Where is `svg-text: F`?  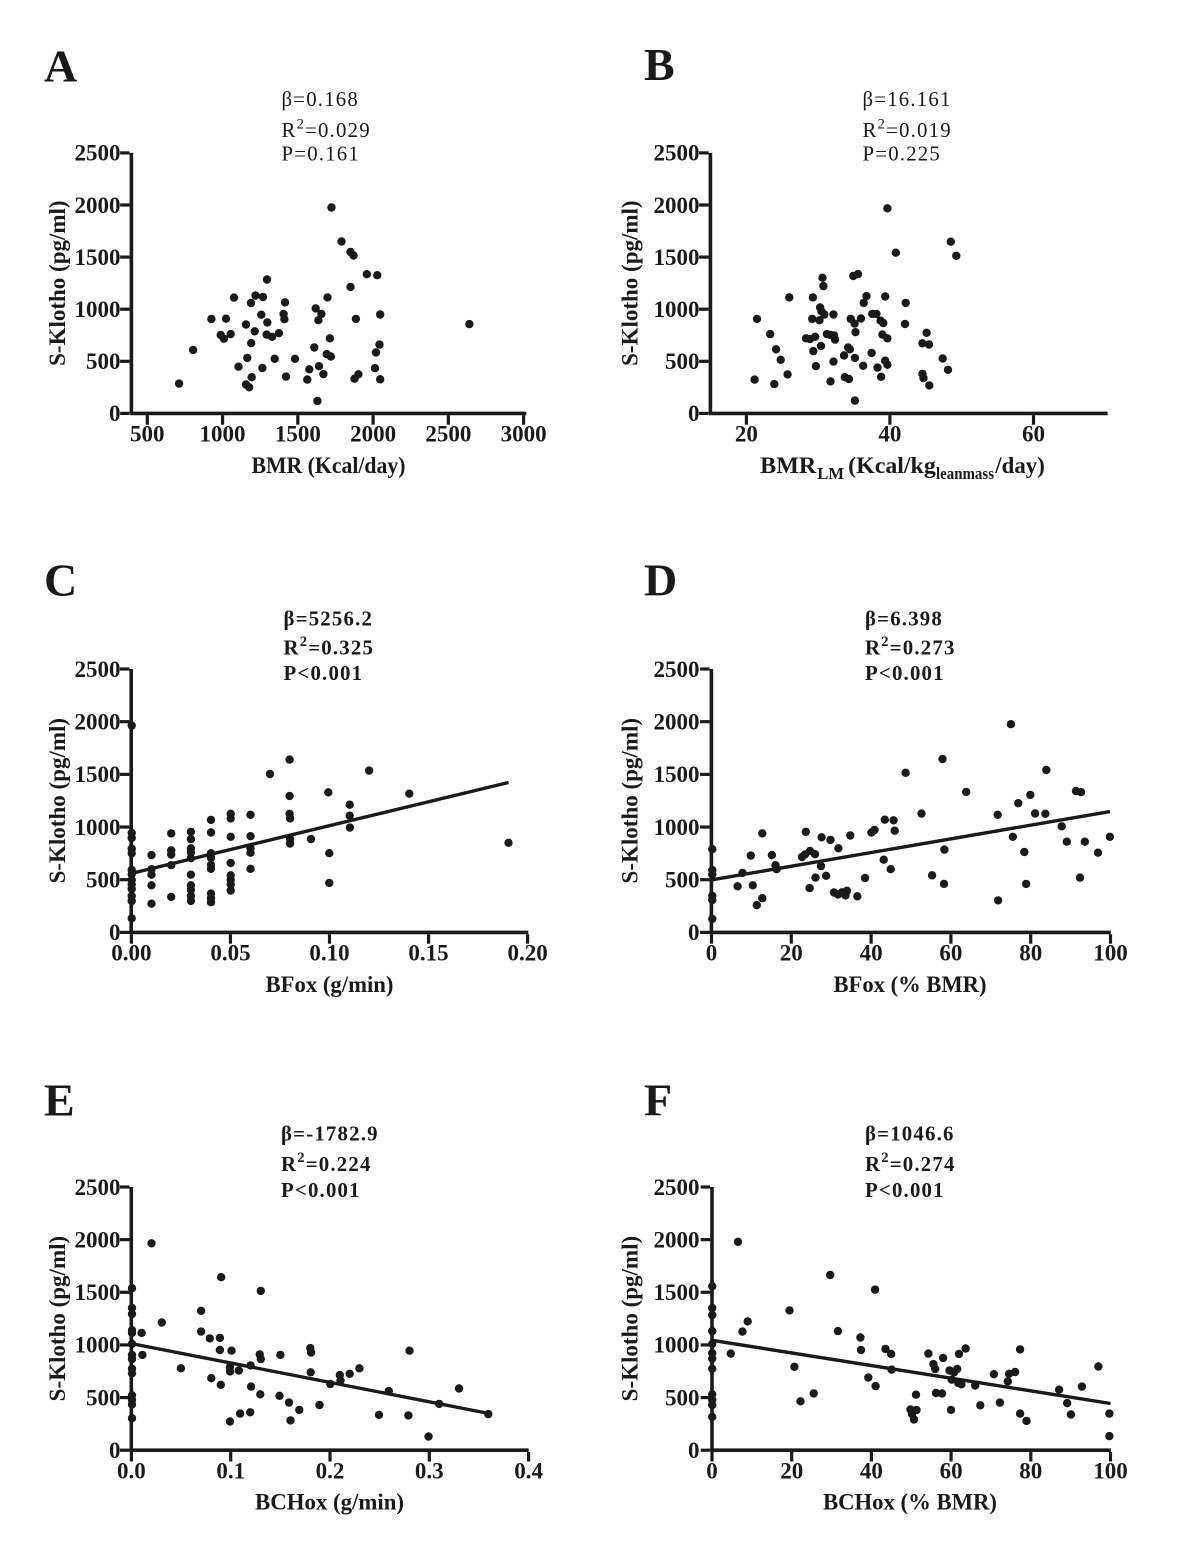
svg-text: F is located at coordinates (658, 1100).